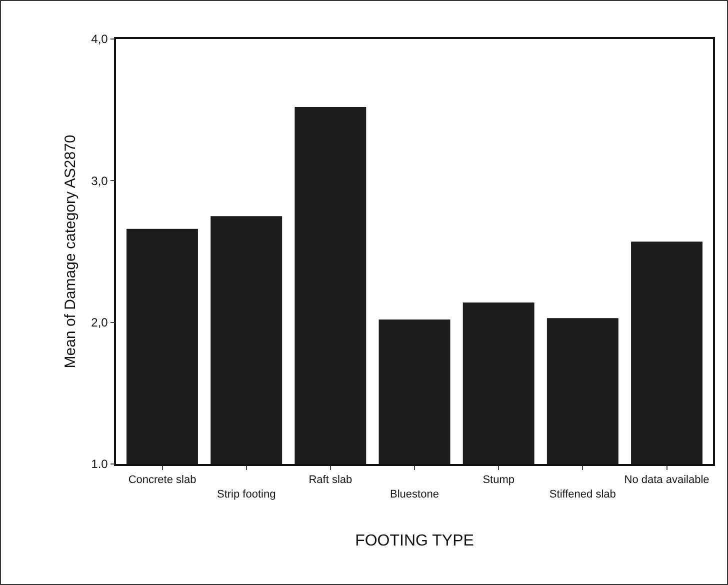  What do you see at coordinates (99, 323) in the screenshot?
I see `y-tick-label: 2,0` at bounding box center [99, 323].